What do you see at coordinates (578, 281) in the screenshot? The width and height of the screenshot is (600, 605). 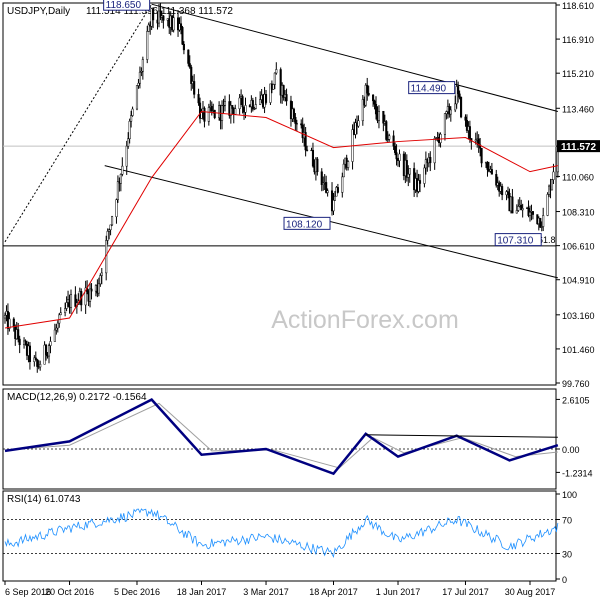 I see `main-y-tick-label: 104.910` at bounding box center [578, 281].